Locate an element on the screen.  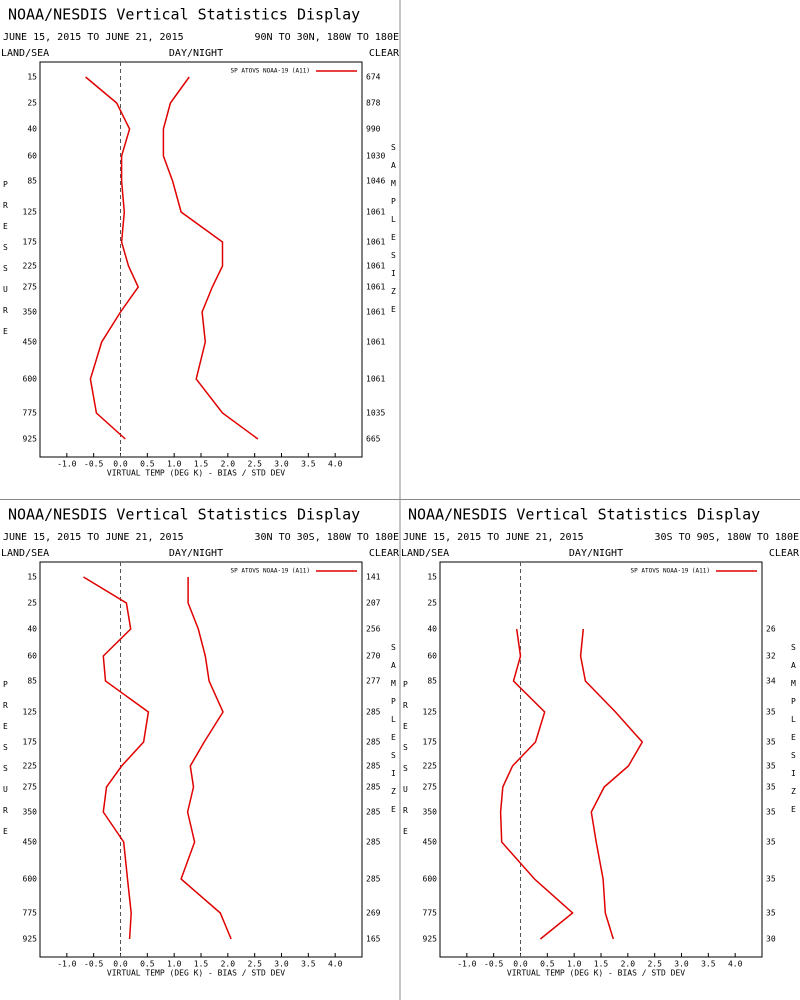
x-tick-label: -1.0 is located at coordinates (466, 964).